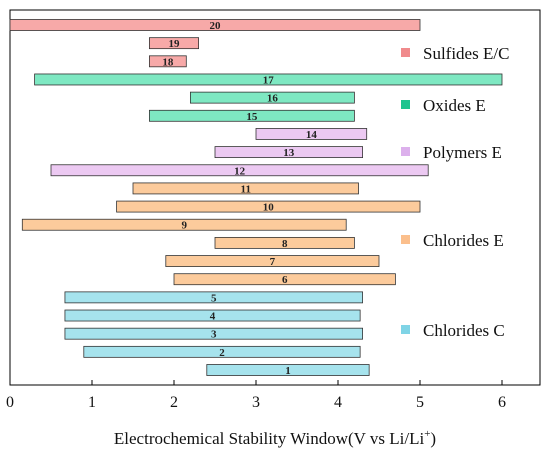  I want to click on x-tick-label-3: 3, so click(256, 402).